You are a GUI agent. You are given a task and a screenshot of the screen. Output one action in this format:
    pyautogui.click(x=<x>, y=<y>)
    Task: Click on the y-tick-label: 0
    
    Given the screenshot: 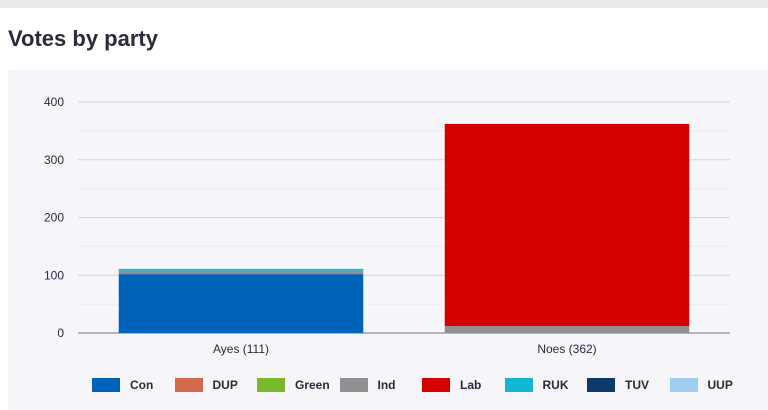 What is the action you would take?
    pyautogui.click(x=60, y=333)
    